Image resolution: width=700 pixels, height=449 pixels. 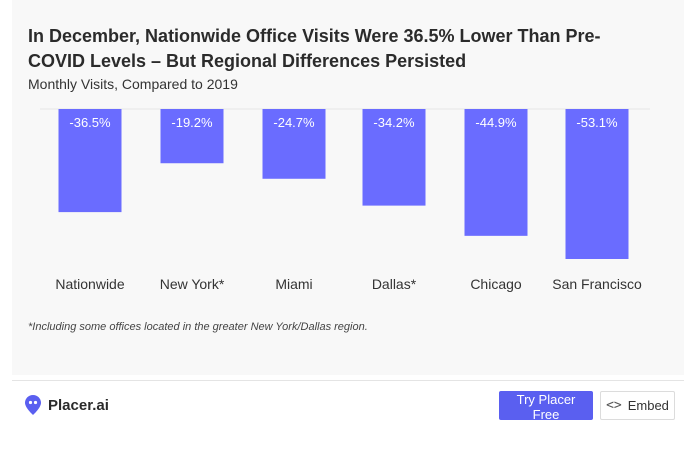 I want to click on bar-dallas, so click(x=394, y=157).